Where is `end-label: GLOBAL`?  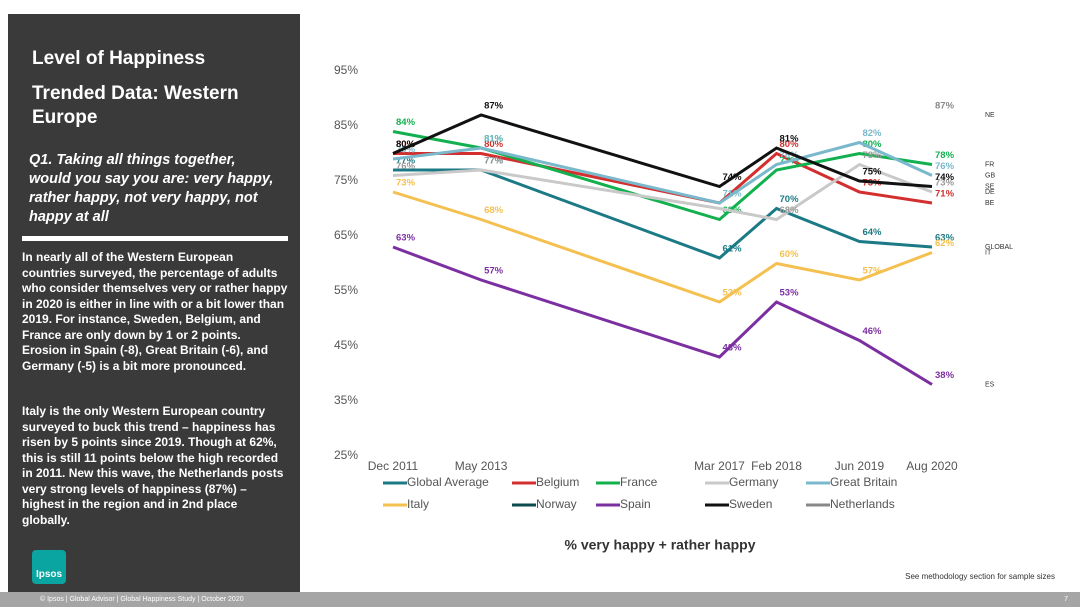 end-label: GLOBAL is located at coordinates (999, 247).